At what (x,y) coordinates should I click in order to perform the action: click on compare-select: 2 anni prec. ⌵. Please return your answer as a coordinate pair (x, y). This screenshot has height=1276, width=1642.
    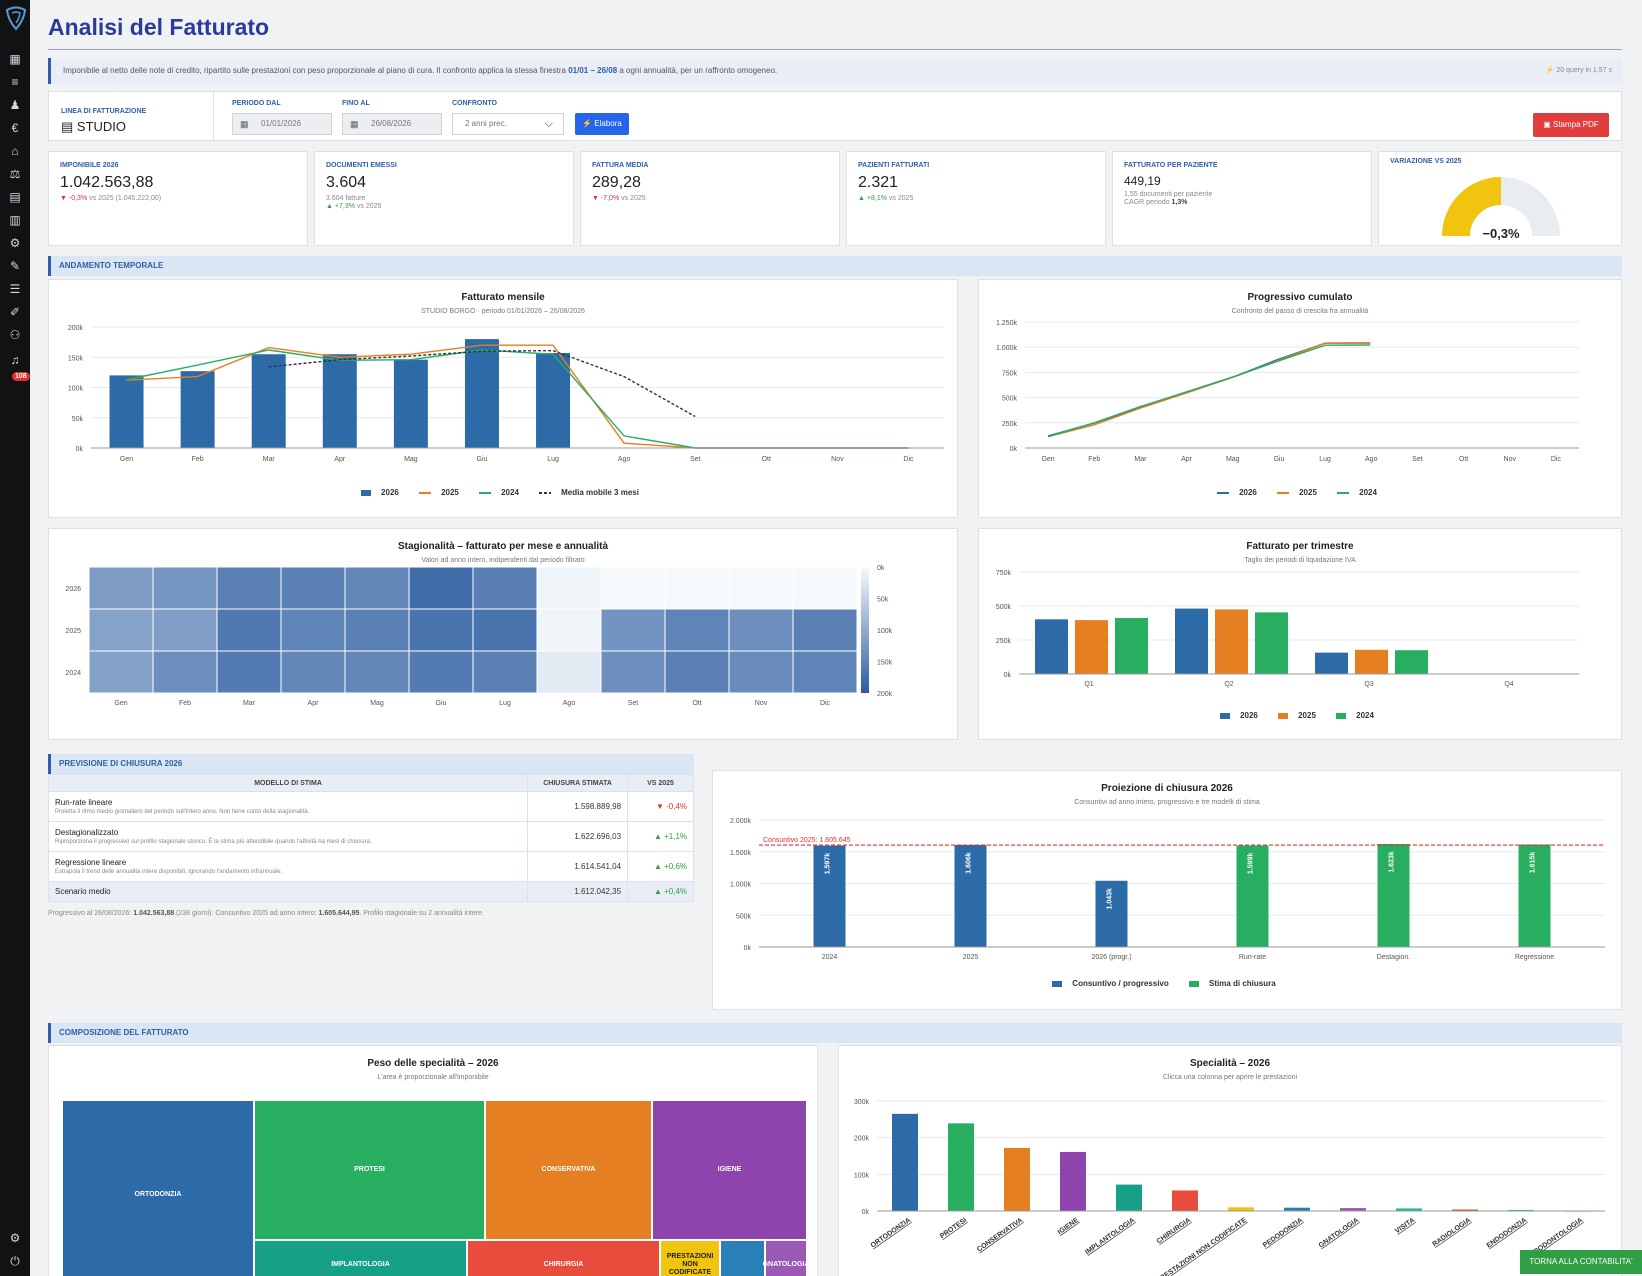
    Looking at the image, I should click on (508, 124).